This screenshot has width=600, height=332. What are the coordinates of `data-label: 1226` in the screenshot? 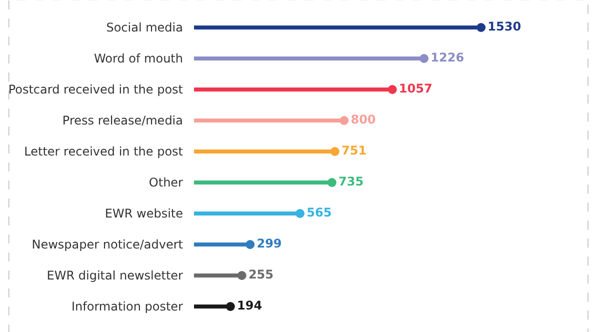 It's located at (447, 57).